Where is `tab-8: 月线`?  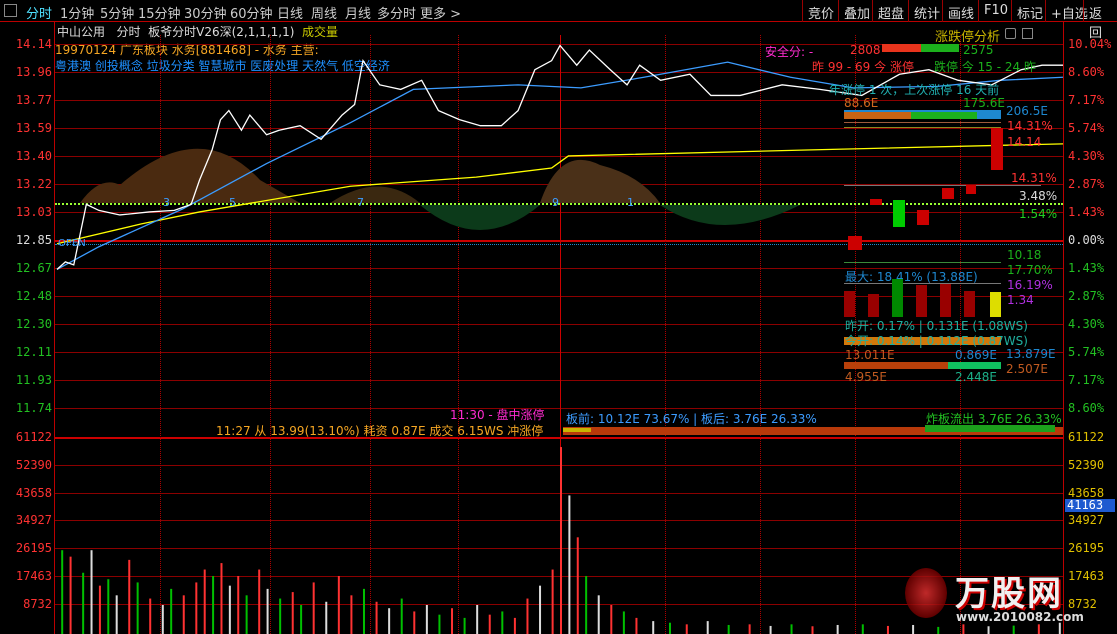 tab-8: 月线 is located at coordinates (358, 14).